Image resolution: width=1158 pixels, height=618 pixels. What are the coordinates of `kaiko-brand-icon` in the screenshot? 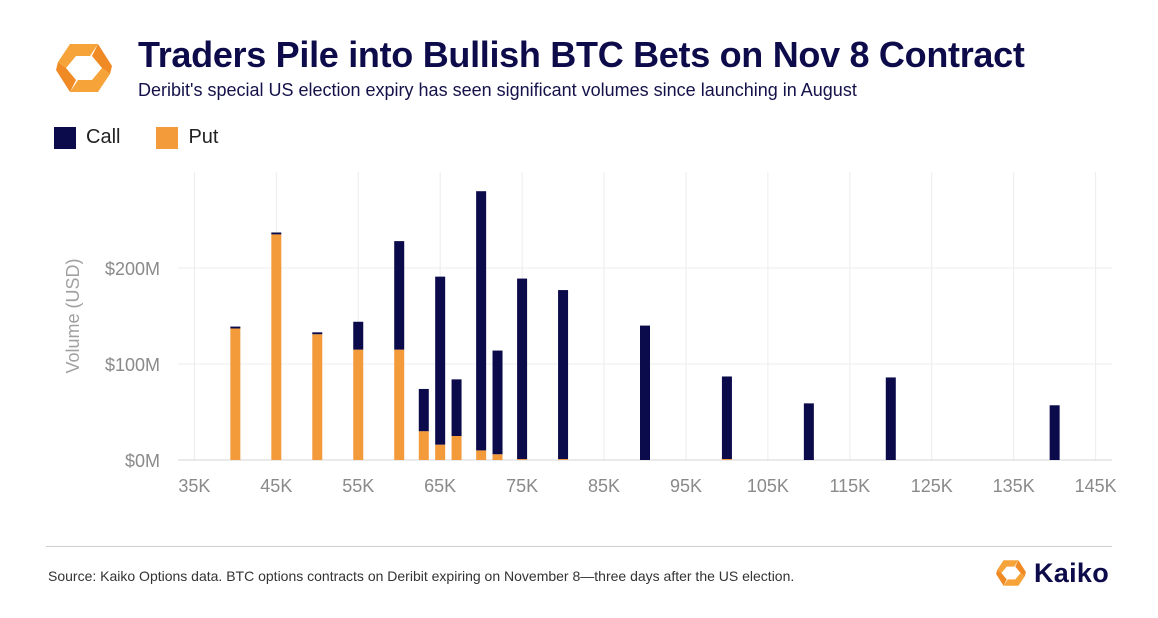 It's located at (1011, 573).